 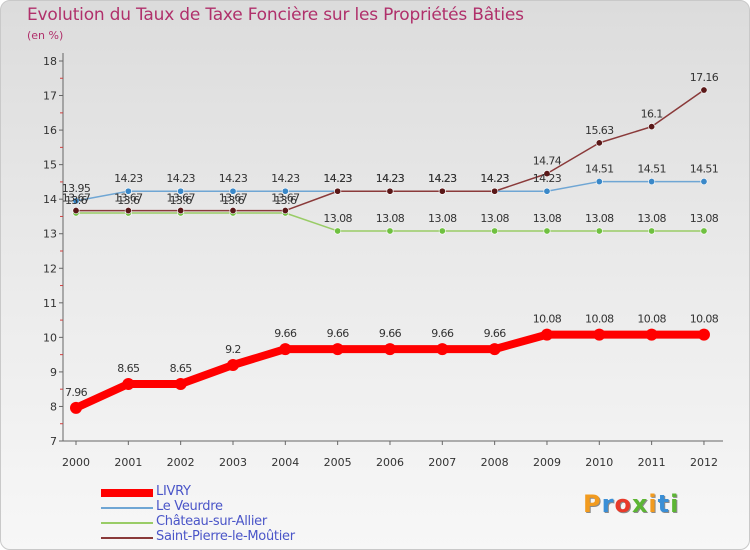 What do you see at coordinates (547, 161) in the screenshot?
I see `data-label: 14.74` at bounding box center [547, 161].